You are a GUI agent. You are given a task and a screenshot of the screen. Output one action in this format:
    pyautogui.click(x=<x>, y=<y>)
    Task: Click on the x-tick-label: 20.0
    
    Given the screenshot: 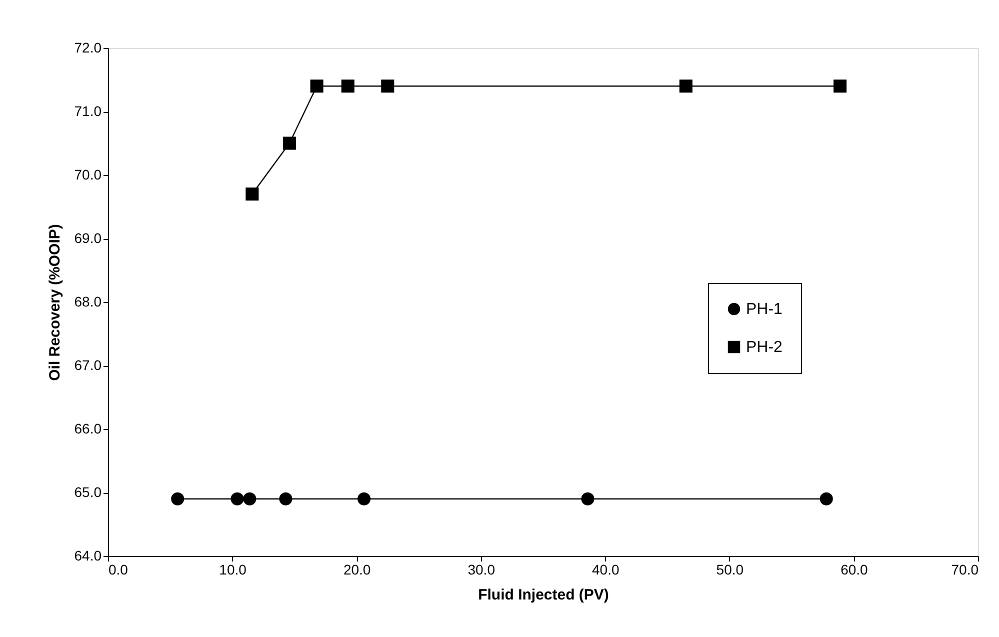 What is the action you would take?
    pyautogui.click(x=357, y=570)
    